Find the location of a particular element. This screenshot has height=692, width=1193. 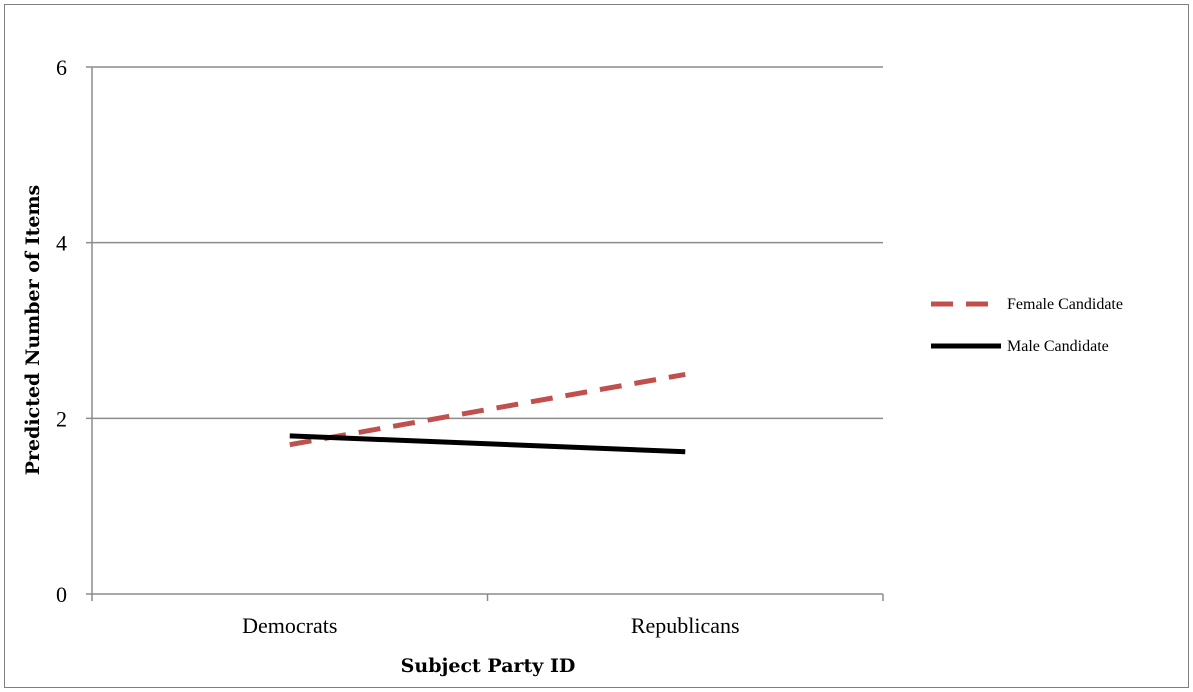

x-axis-title: Subject Party ID is located at coordinates (488, 666).